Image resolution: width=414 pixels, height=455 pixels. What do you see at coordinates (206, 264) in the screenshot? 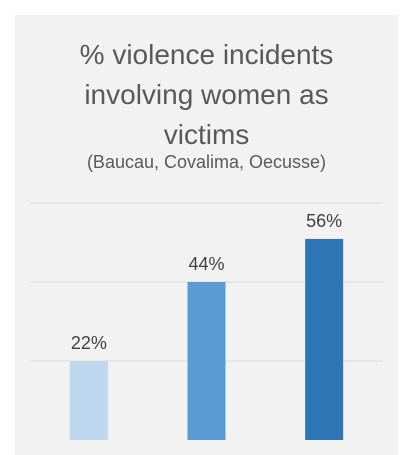
I see `data-label-2: 44%` at bounding box center [206, 264].